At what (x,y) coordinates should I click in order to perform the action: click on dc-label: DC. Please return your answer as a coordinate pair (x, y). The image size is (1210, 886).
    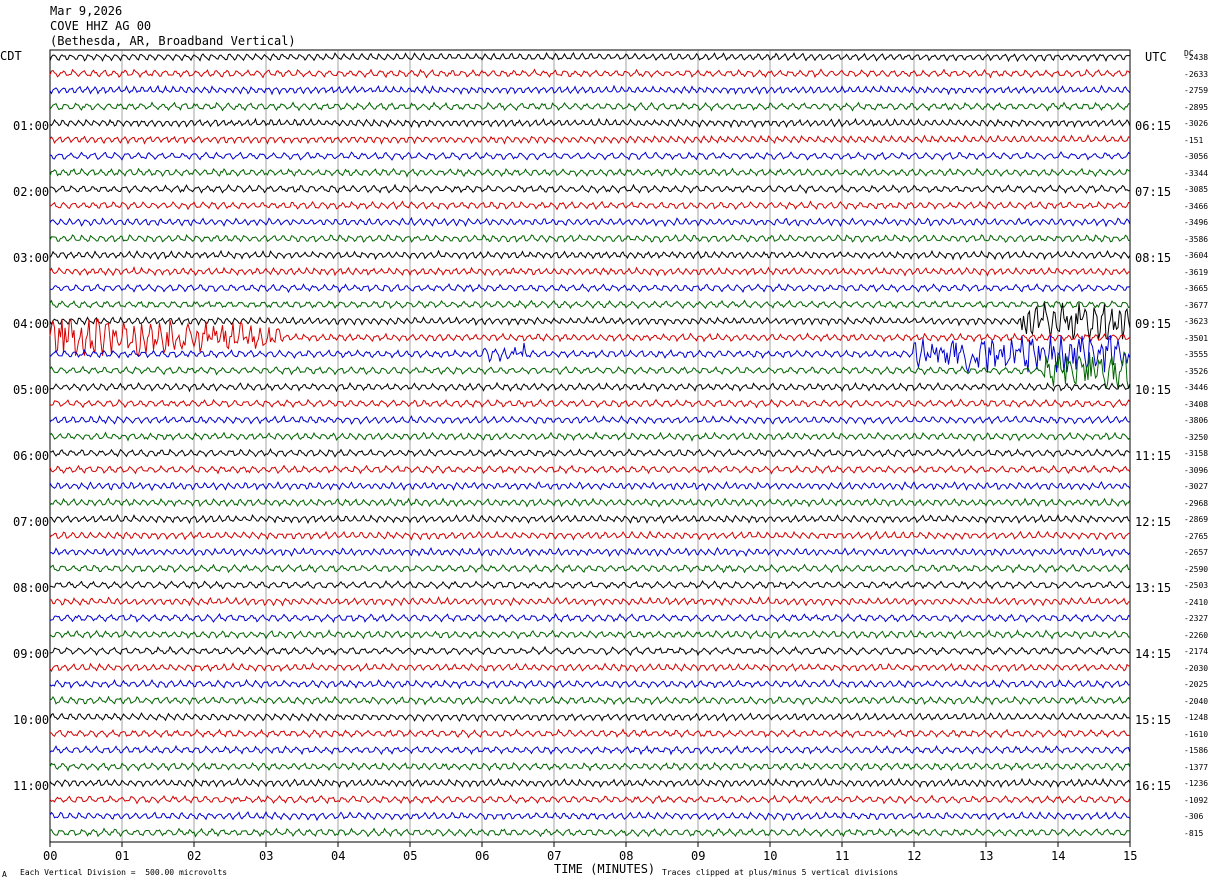
    Looking at the image, I should click on (1189, 53).